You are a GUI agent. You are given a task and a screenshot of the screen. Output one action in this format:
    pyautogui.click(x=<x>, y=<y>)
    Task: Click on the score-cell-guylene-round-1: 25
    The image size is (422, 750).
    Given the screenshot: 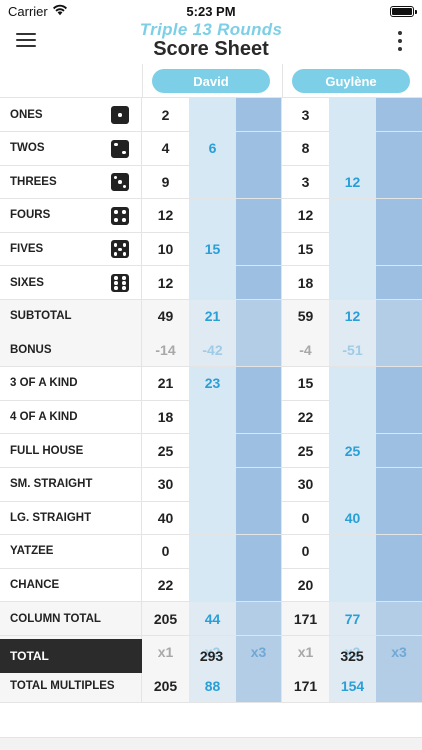 What is the action you would take?
    pyautogui.click(x=305, y=450)
    